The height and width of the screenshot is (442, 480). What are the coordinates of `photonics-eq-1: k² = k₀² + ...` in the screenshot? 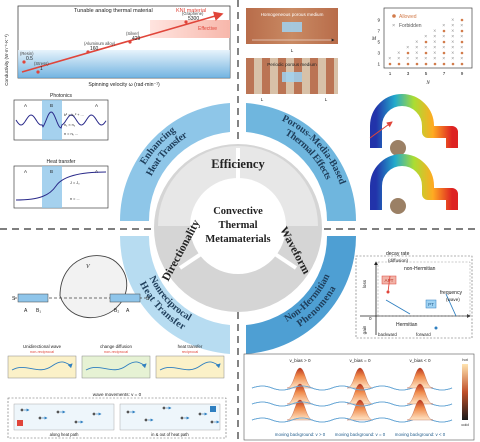 It's located at (74, 115).